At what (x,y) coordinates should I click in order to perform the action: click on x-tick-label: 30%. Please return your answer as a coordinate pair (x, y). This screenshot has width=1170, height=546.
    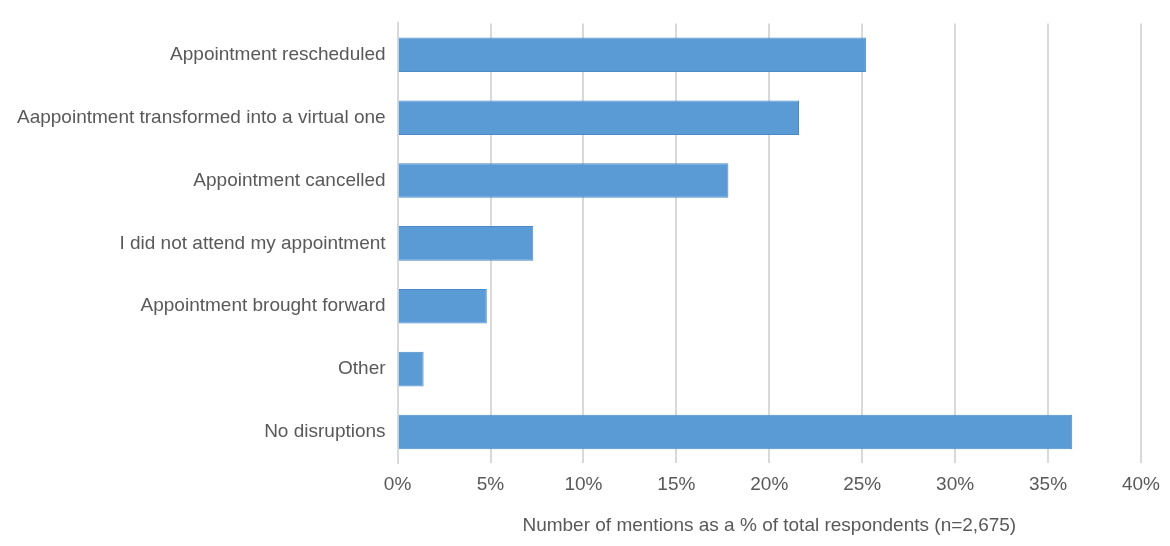
    Looking at the image, I should click on (955, 484).